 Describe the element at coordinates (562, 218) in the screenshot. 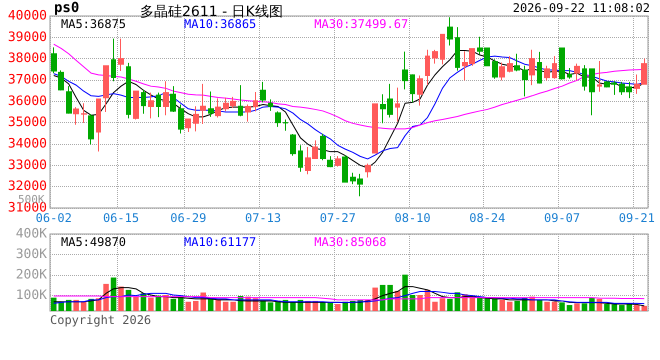

I see `x-tick-label: 09-07` at that location.